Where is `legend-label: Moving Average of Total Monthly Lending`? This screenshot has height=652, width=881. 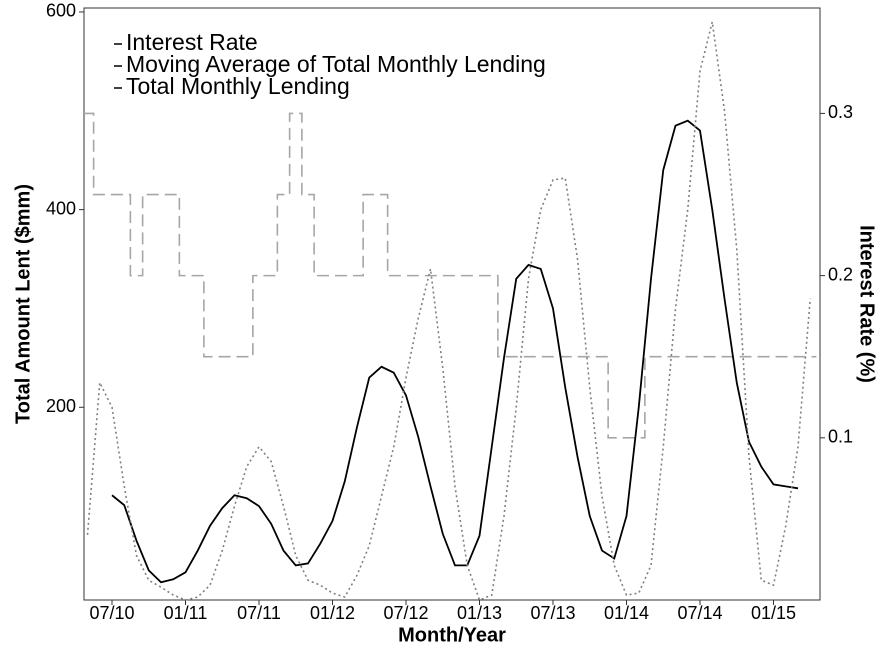 legend-label: Moving Average of Total Monthly Lending is located at coordinates (336, 64).